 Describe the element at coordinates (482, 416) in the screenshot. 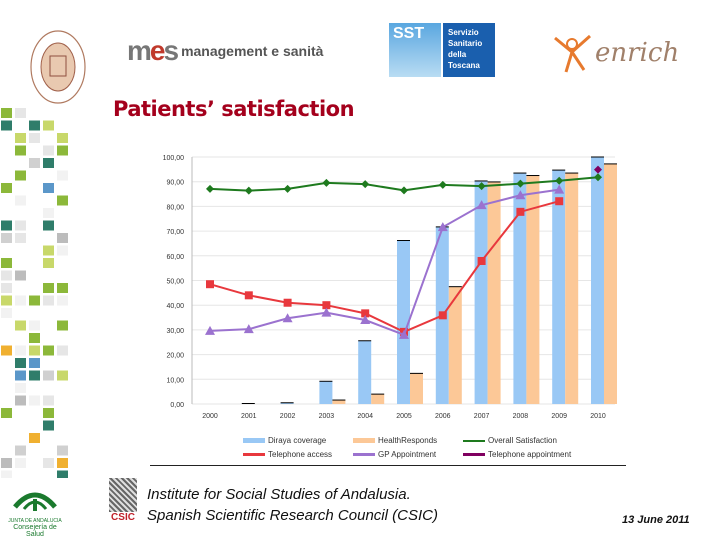

I see `x-tick-label: 2007` at that location.